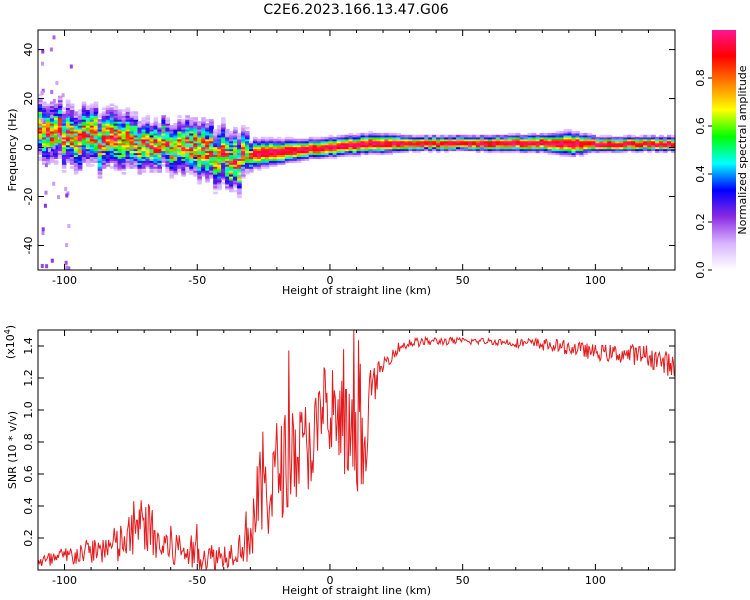 Image resolution: width=750 pixels, height=600 pixels. What do you see at coordinates (355, 10) in the screenshot?
I see `chart-title: C2E6.2023.166.13.47.G06` at bounding box center [355, 10].